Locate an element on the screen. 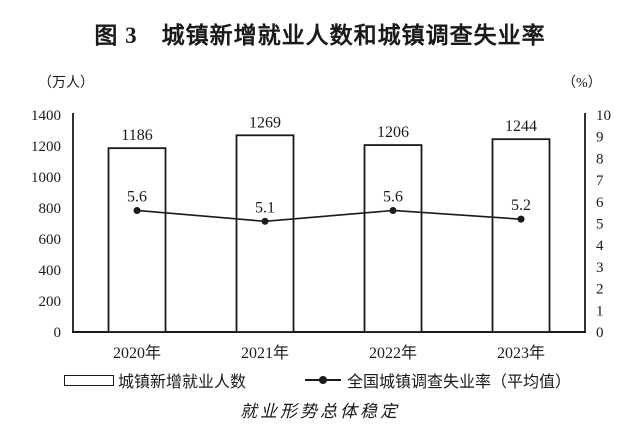  category-label: 2020年 is located at coordinates (137, 353).